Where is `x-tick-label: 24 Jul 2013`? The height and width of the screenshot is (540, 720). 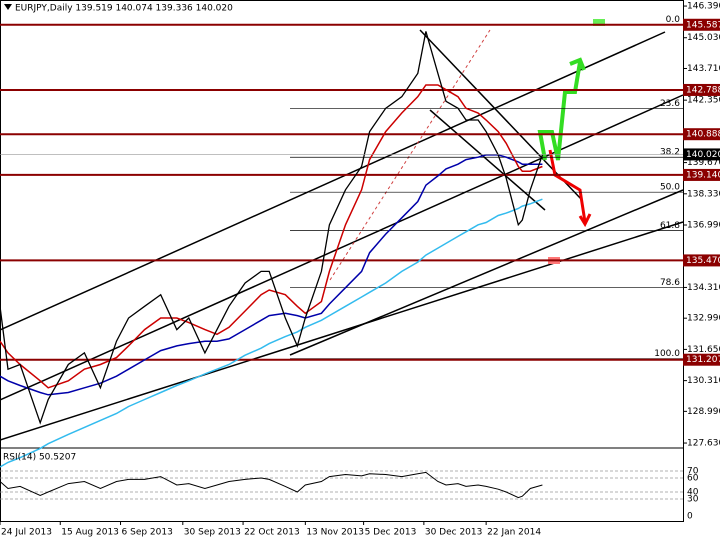
x-tick-label: 24 Jul 2013 is located at coordinates (26, 533).